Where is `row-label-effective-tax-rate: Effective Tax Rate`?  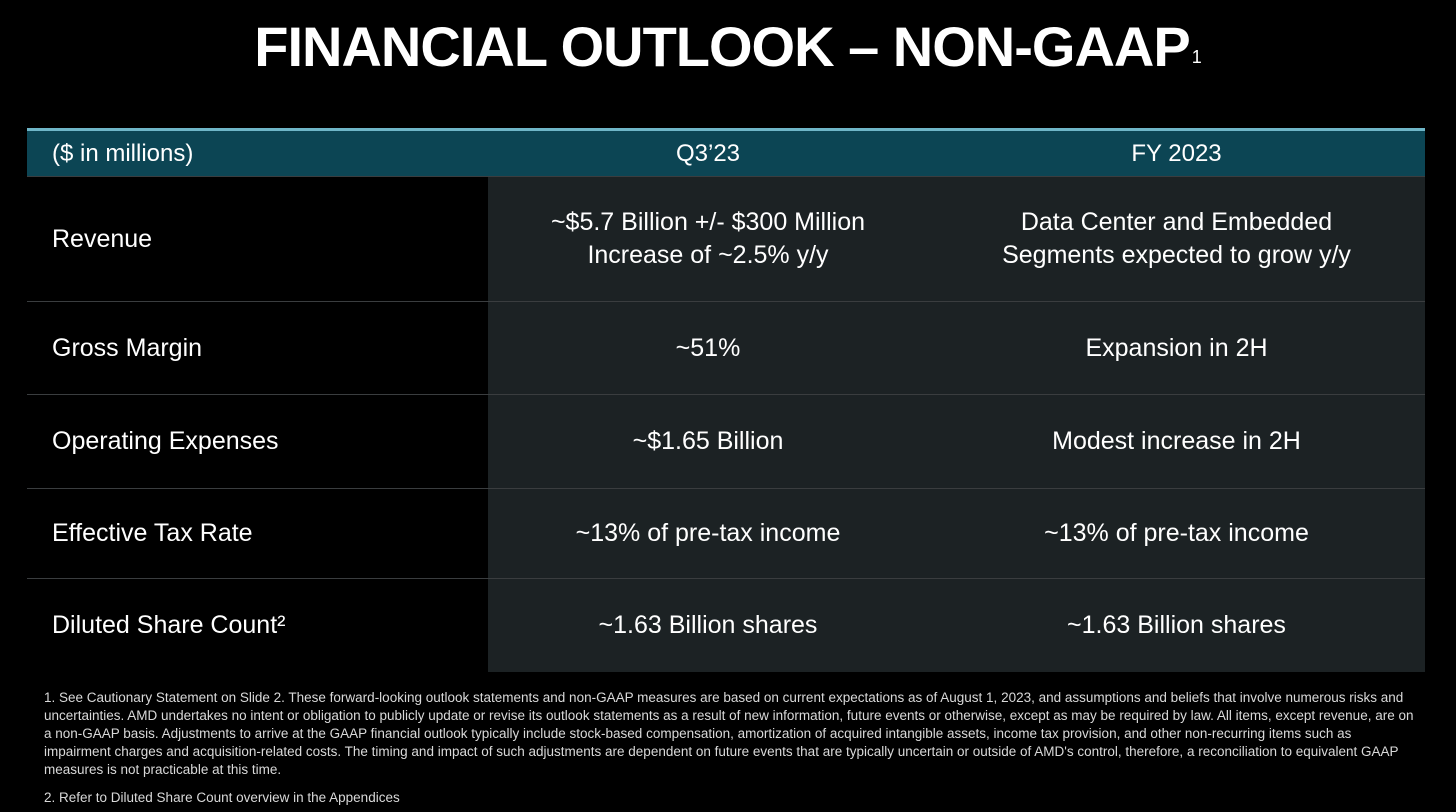 row-label-effective-tax-rate: Effective Tax Rate is located at coordinates (257, 533).